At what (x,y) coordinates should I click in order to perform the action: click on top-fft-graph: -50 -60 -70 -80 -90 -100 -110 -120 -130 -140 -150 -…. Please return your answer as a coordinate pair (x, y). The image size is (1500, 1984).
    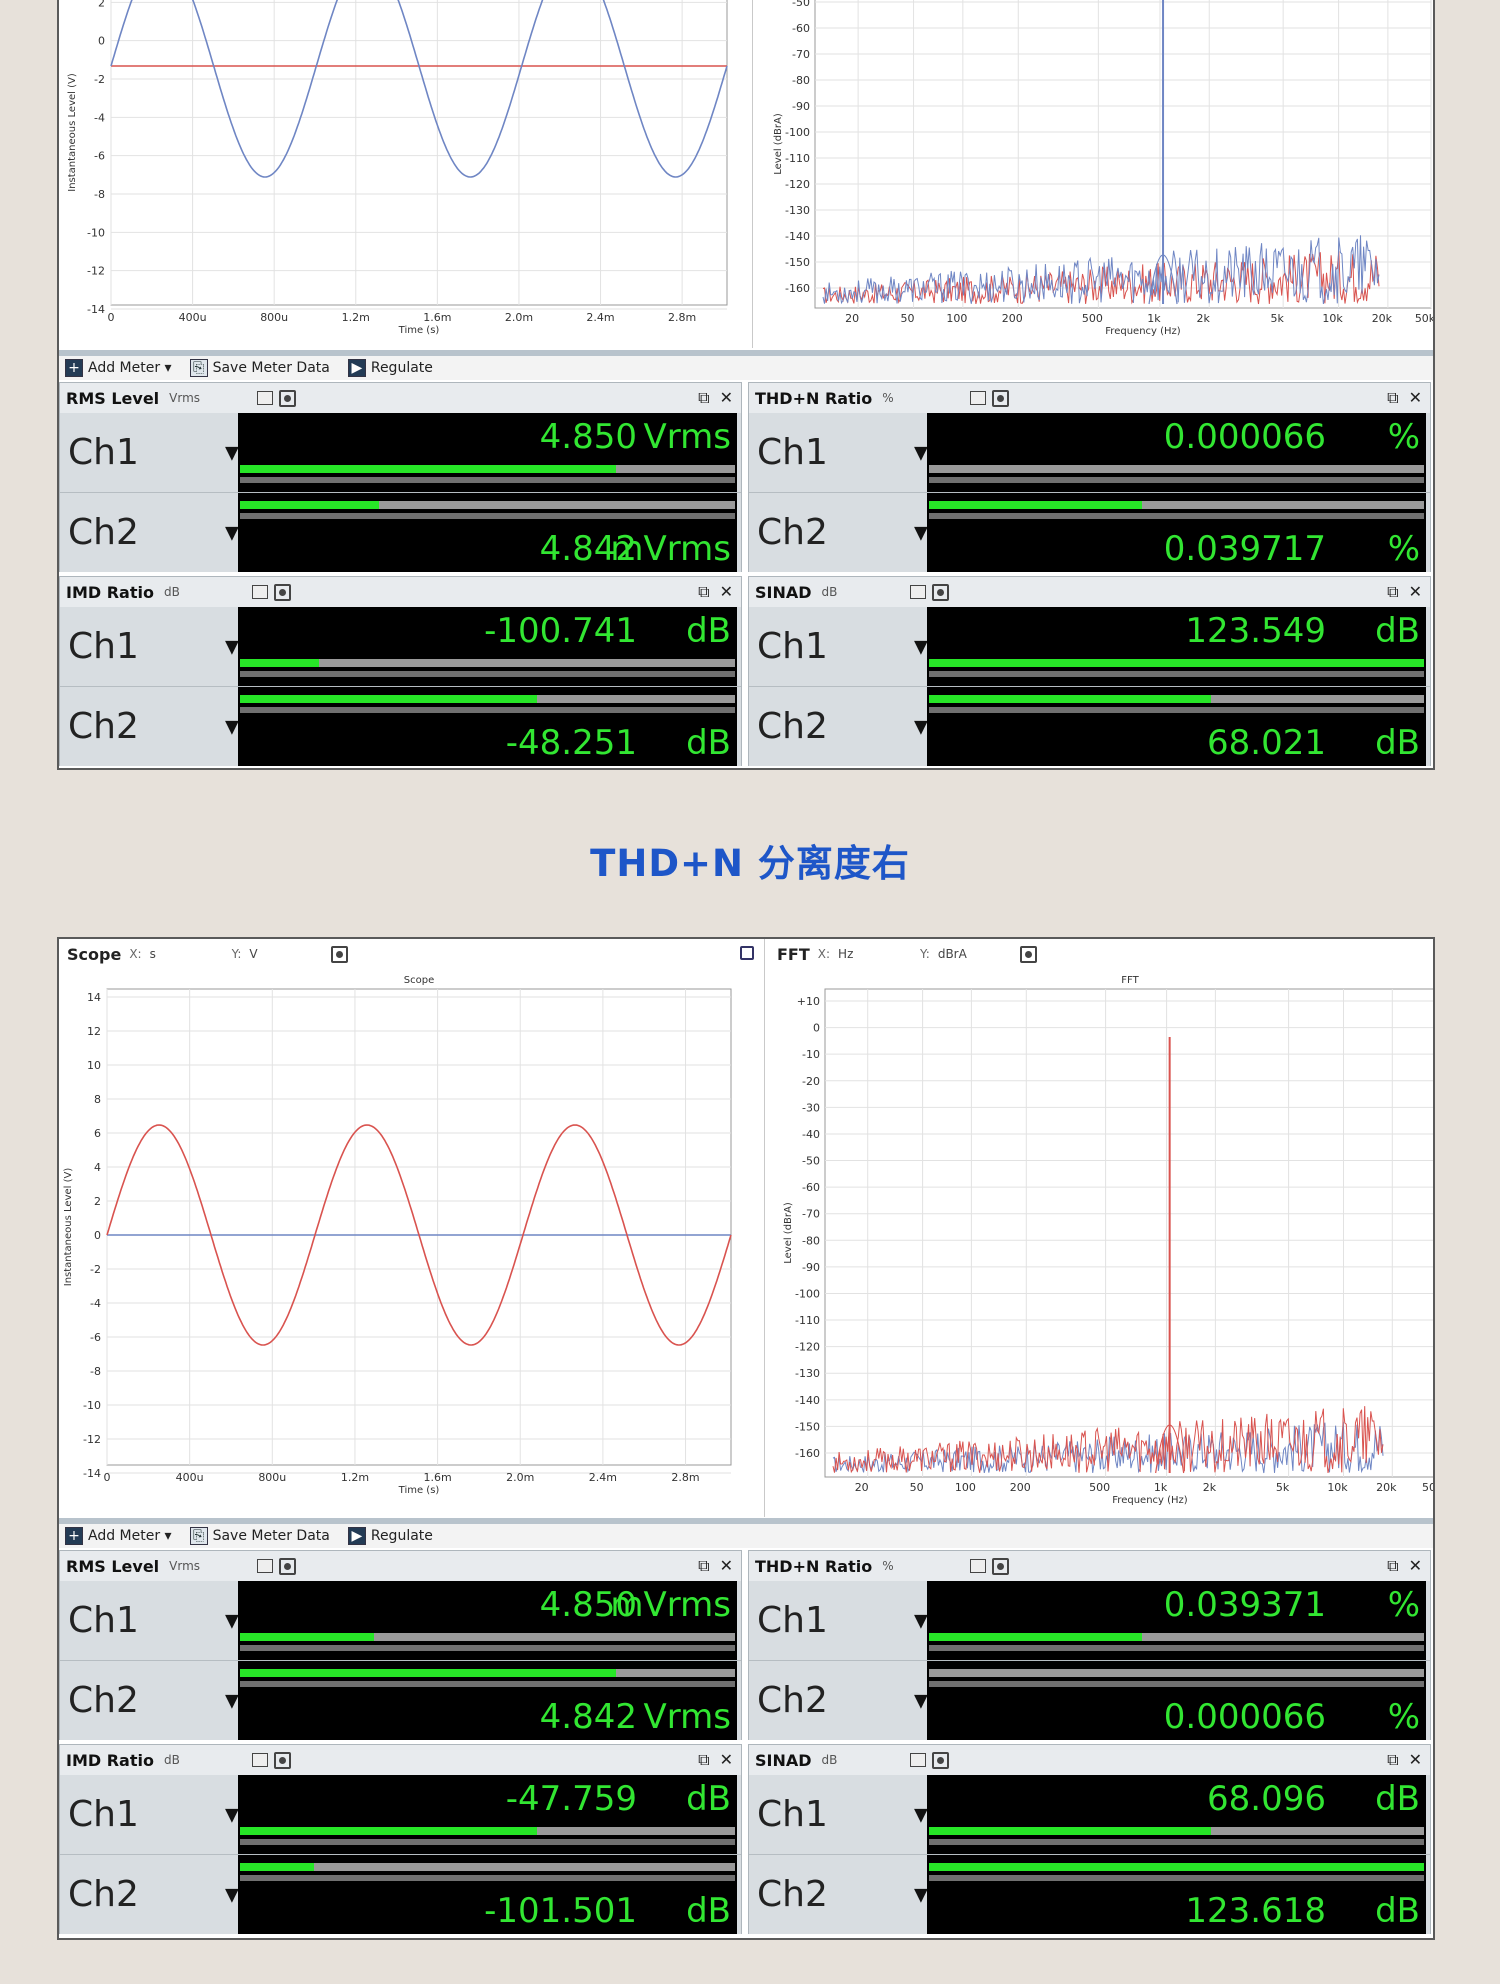
    Looking at the image, I should click on (1095, 174).